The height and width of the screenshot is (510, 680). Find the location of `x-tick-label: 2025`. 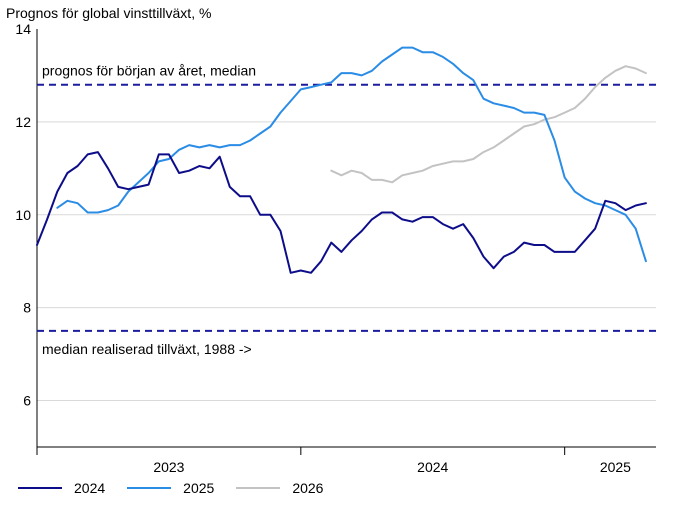

x-tick-label: 2025 is located at coordinates (615, 467).